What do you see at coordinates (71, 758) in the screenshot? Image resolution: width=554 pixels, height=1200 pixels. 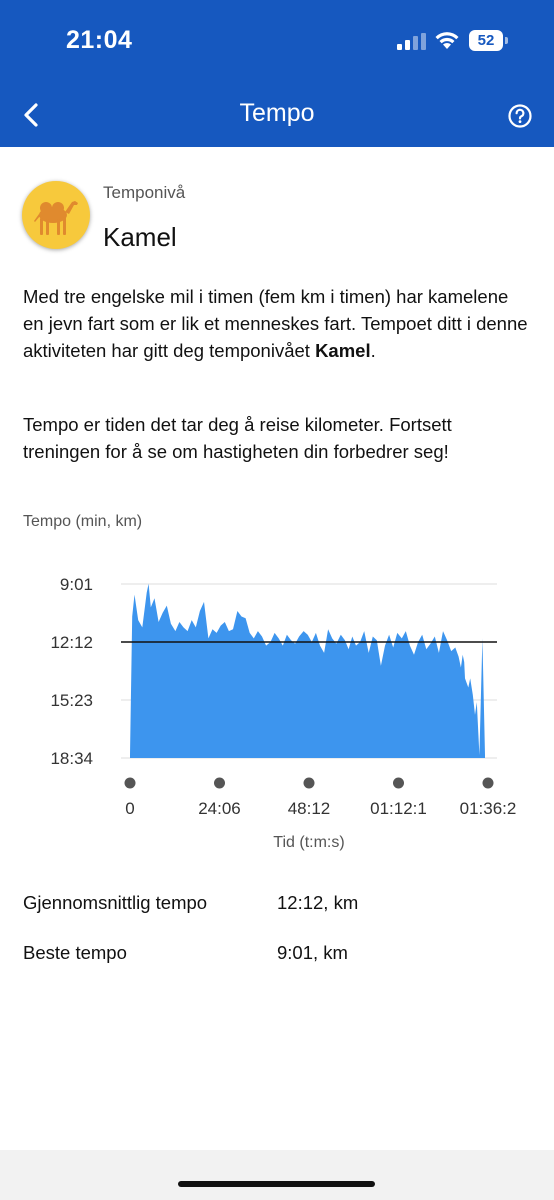 I see `y-tick-label: 18:34` at bounding box center [71, 758].